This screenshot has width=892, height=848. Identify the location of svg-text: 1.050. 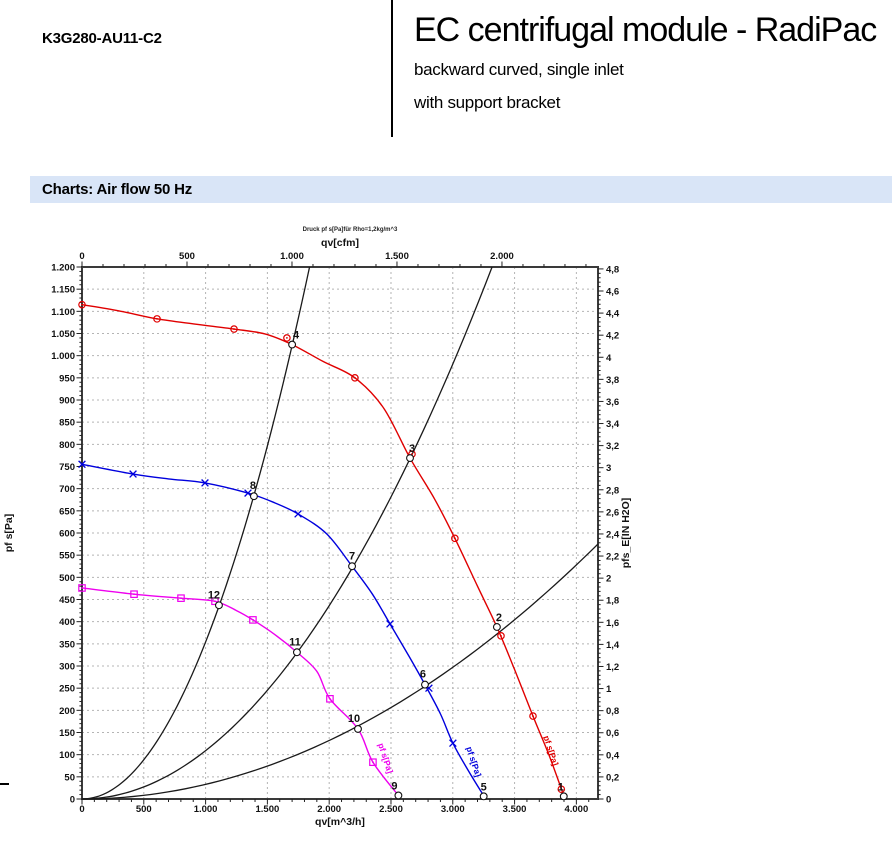
(63, 334).